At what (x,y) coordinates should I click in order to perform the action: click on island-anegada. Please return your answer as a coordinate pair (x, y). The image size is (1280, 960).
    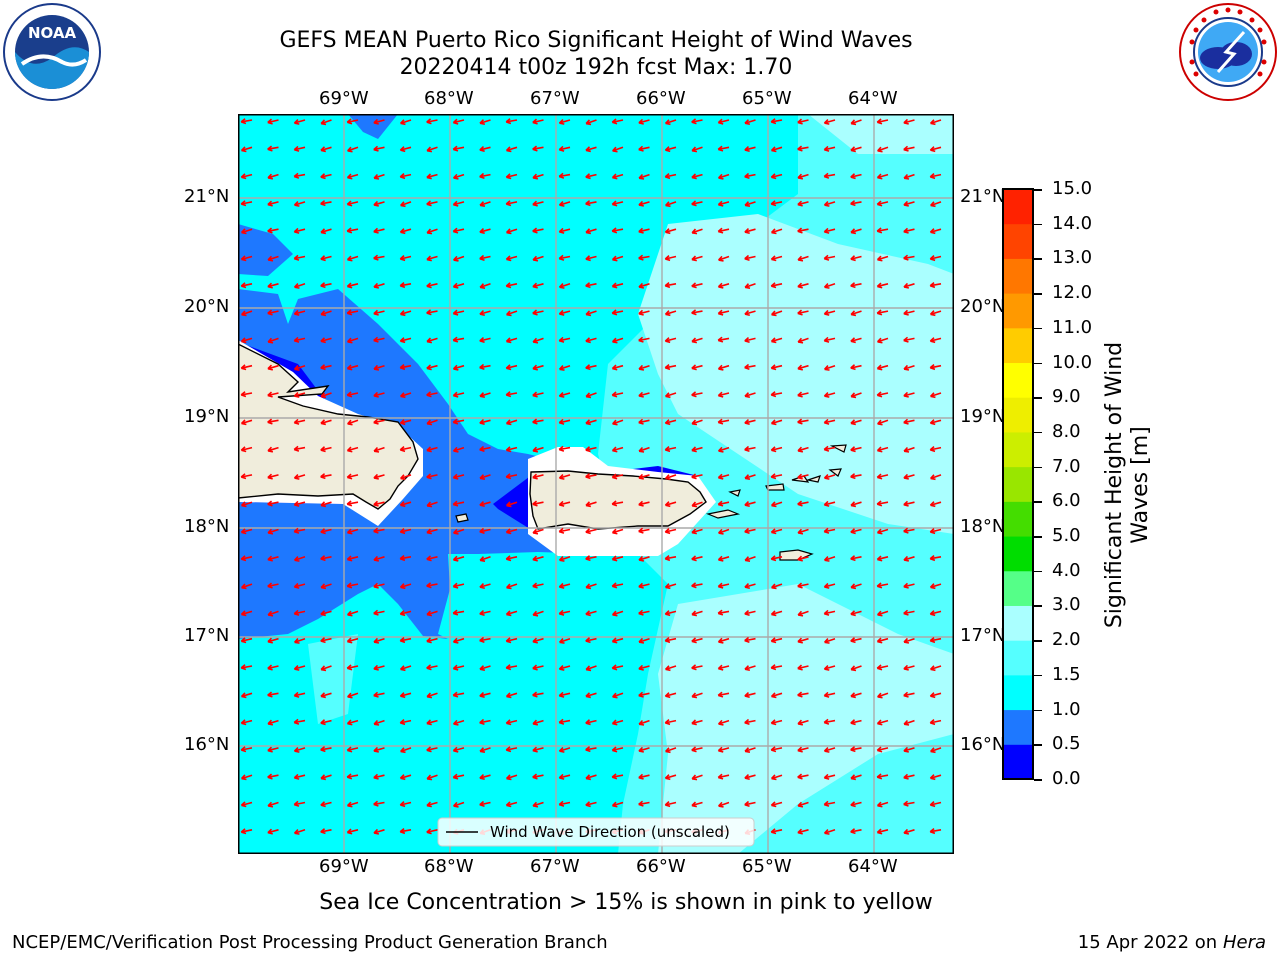
    Looking at the image, I should click on (835, 472).